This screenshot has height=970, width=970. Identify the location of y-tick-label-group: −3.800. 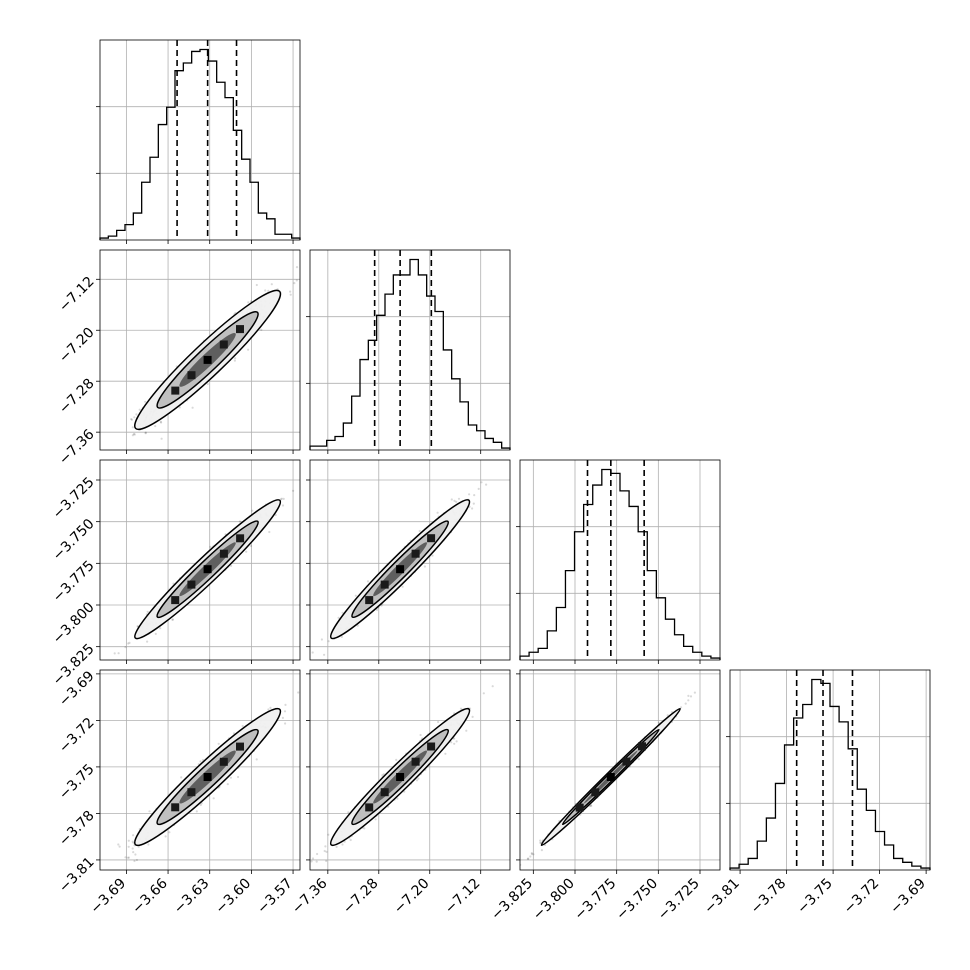
(74, 623).